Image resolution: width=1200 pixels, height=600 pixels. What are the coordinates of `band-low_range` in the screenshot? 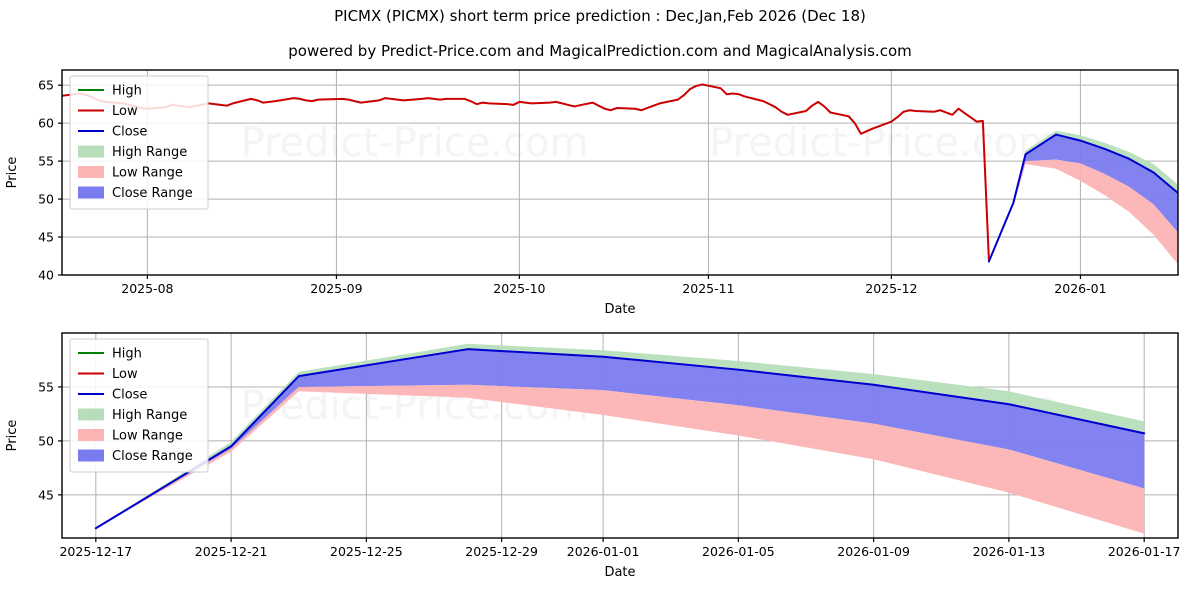 It's located at (1095, 212).